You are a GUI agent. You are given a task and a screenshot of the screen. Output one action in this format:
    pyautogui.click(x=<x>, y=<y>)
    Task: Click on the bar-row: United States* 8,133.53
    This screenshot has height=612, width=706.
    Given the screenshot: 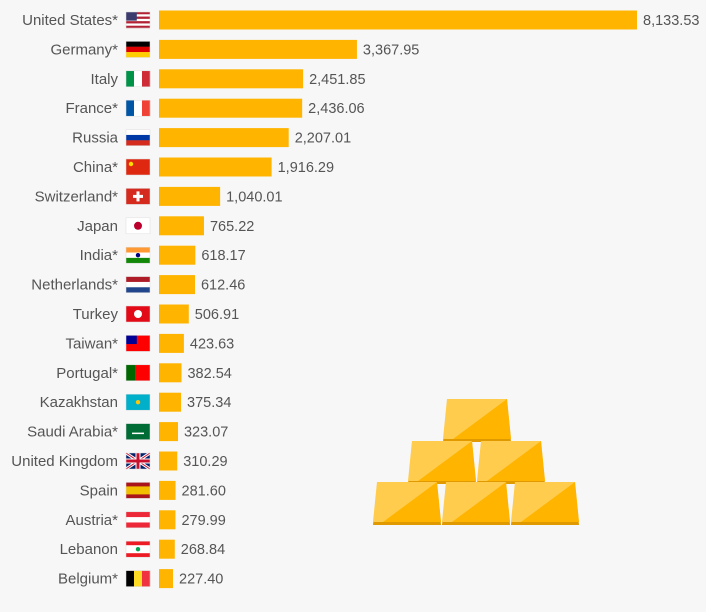 What is the action you would take?
    pyautogui.click(x=360, y=20)
    